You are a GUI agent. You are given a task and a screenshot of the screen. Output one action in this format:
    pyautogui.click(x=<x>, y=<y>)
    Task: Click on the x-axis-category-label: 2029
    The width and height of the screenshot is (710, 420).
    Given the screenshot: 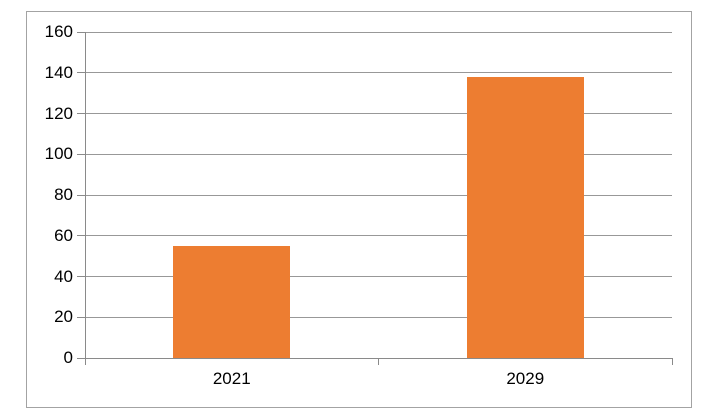 What is the action you would take?
    pyautogui.click(x=525, y=378)
    